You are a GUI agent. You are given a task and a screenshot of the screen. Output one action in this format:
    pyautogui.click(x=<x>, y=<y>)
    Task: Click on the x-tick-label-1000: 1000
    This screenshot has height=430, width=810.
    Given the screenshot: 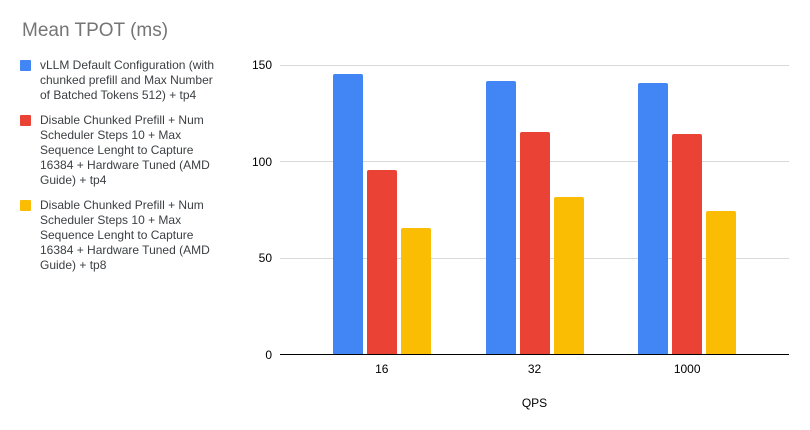 What is the action you would take?
    pyautogui.click(x=687, y=369)
    